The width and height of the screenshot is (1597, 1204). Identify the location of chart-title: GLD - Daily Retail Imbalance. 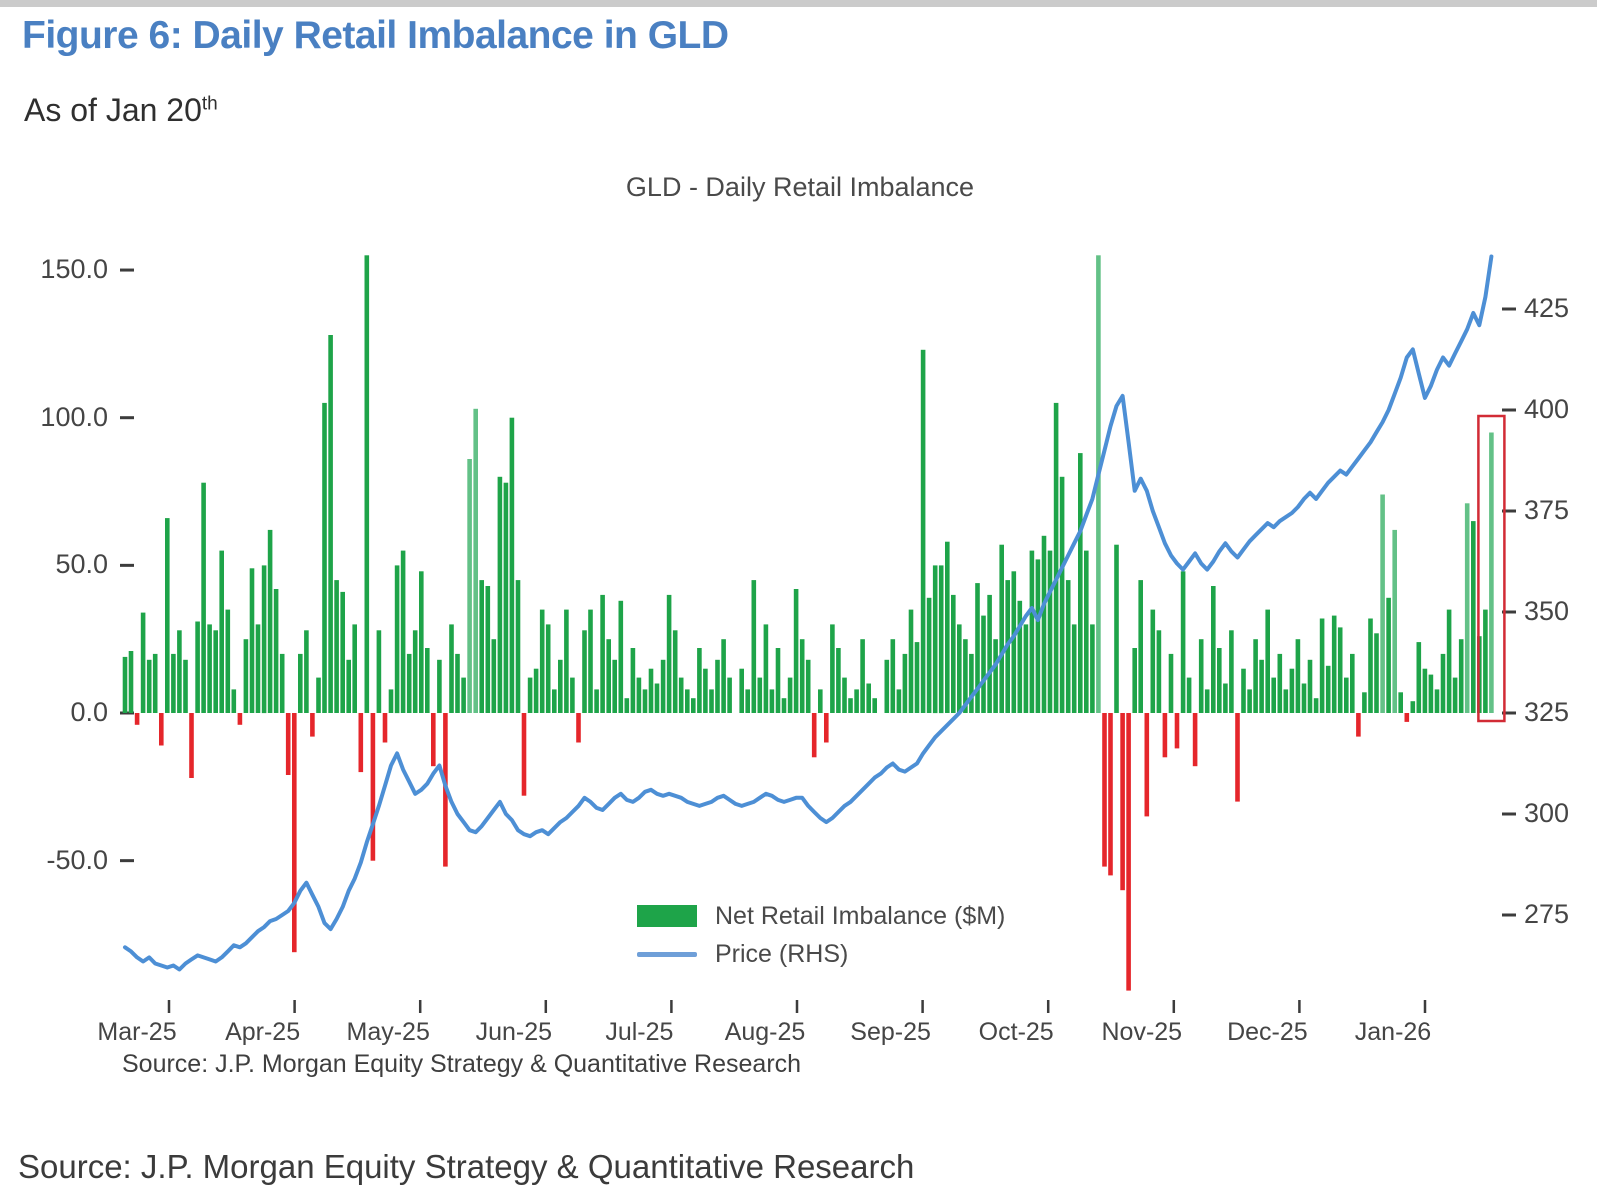
(800, 187).